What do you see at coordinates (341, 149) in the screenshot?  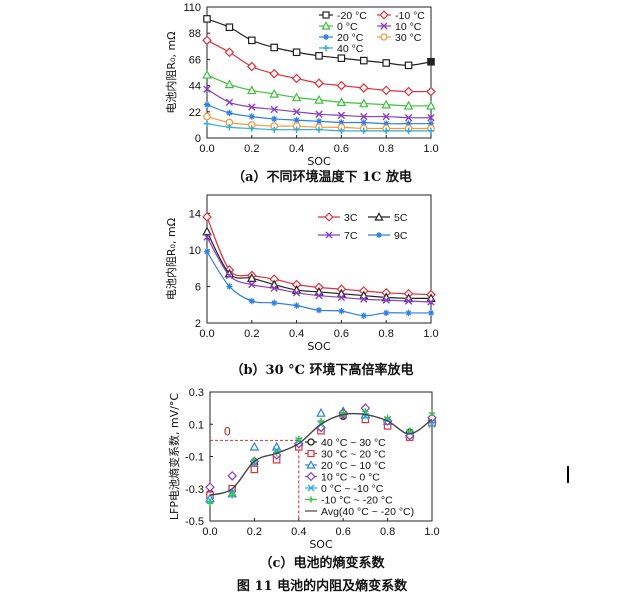 I see `x-tick-label: 0.6` at bounding box center [341, 149].